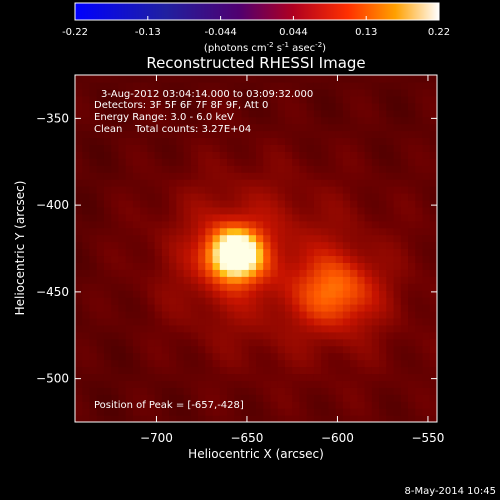 This screenshot has width=500, height=500. Describe the element at coordinates (169, 405) in the screenshot. I see `peak-position-label: Position of Peak = [-657,-428]` at that location.